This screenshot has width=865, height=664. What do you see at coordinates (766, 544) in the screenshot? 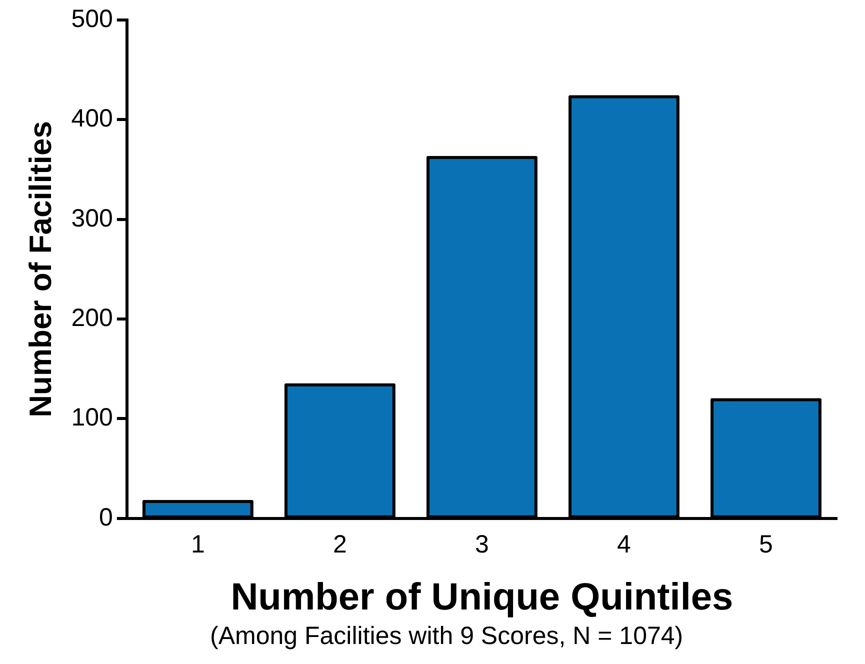
I see `x-tick-label: 5` at bounding box center [766, 544].